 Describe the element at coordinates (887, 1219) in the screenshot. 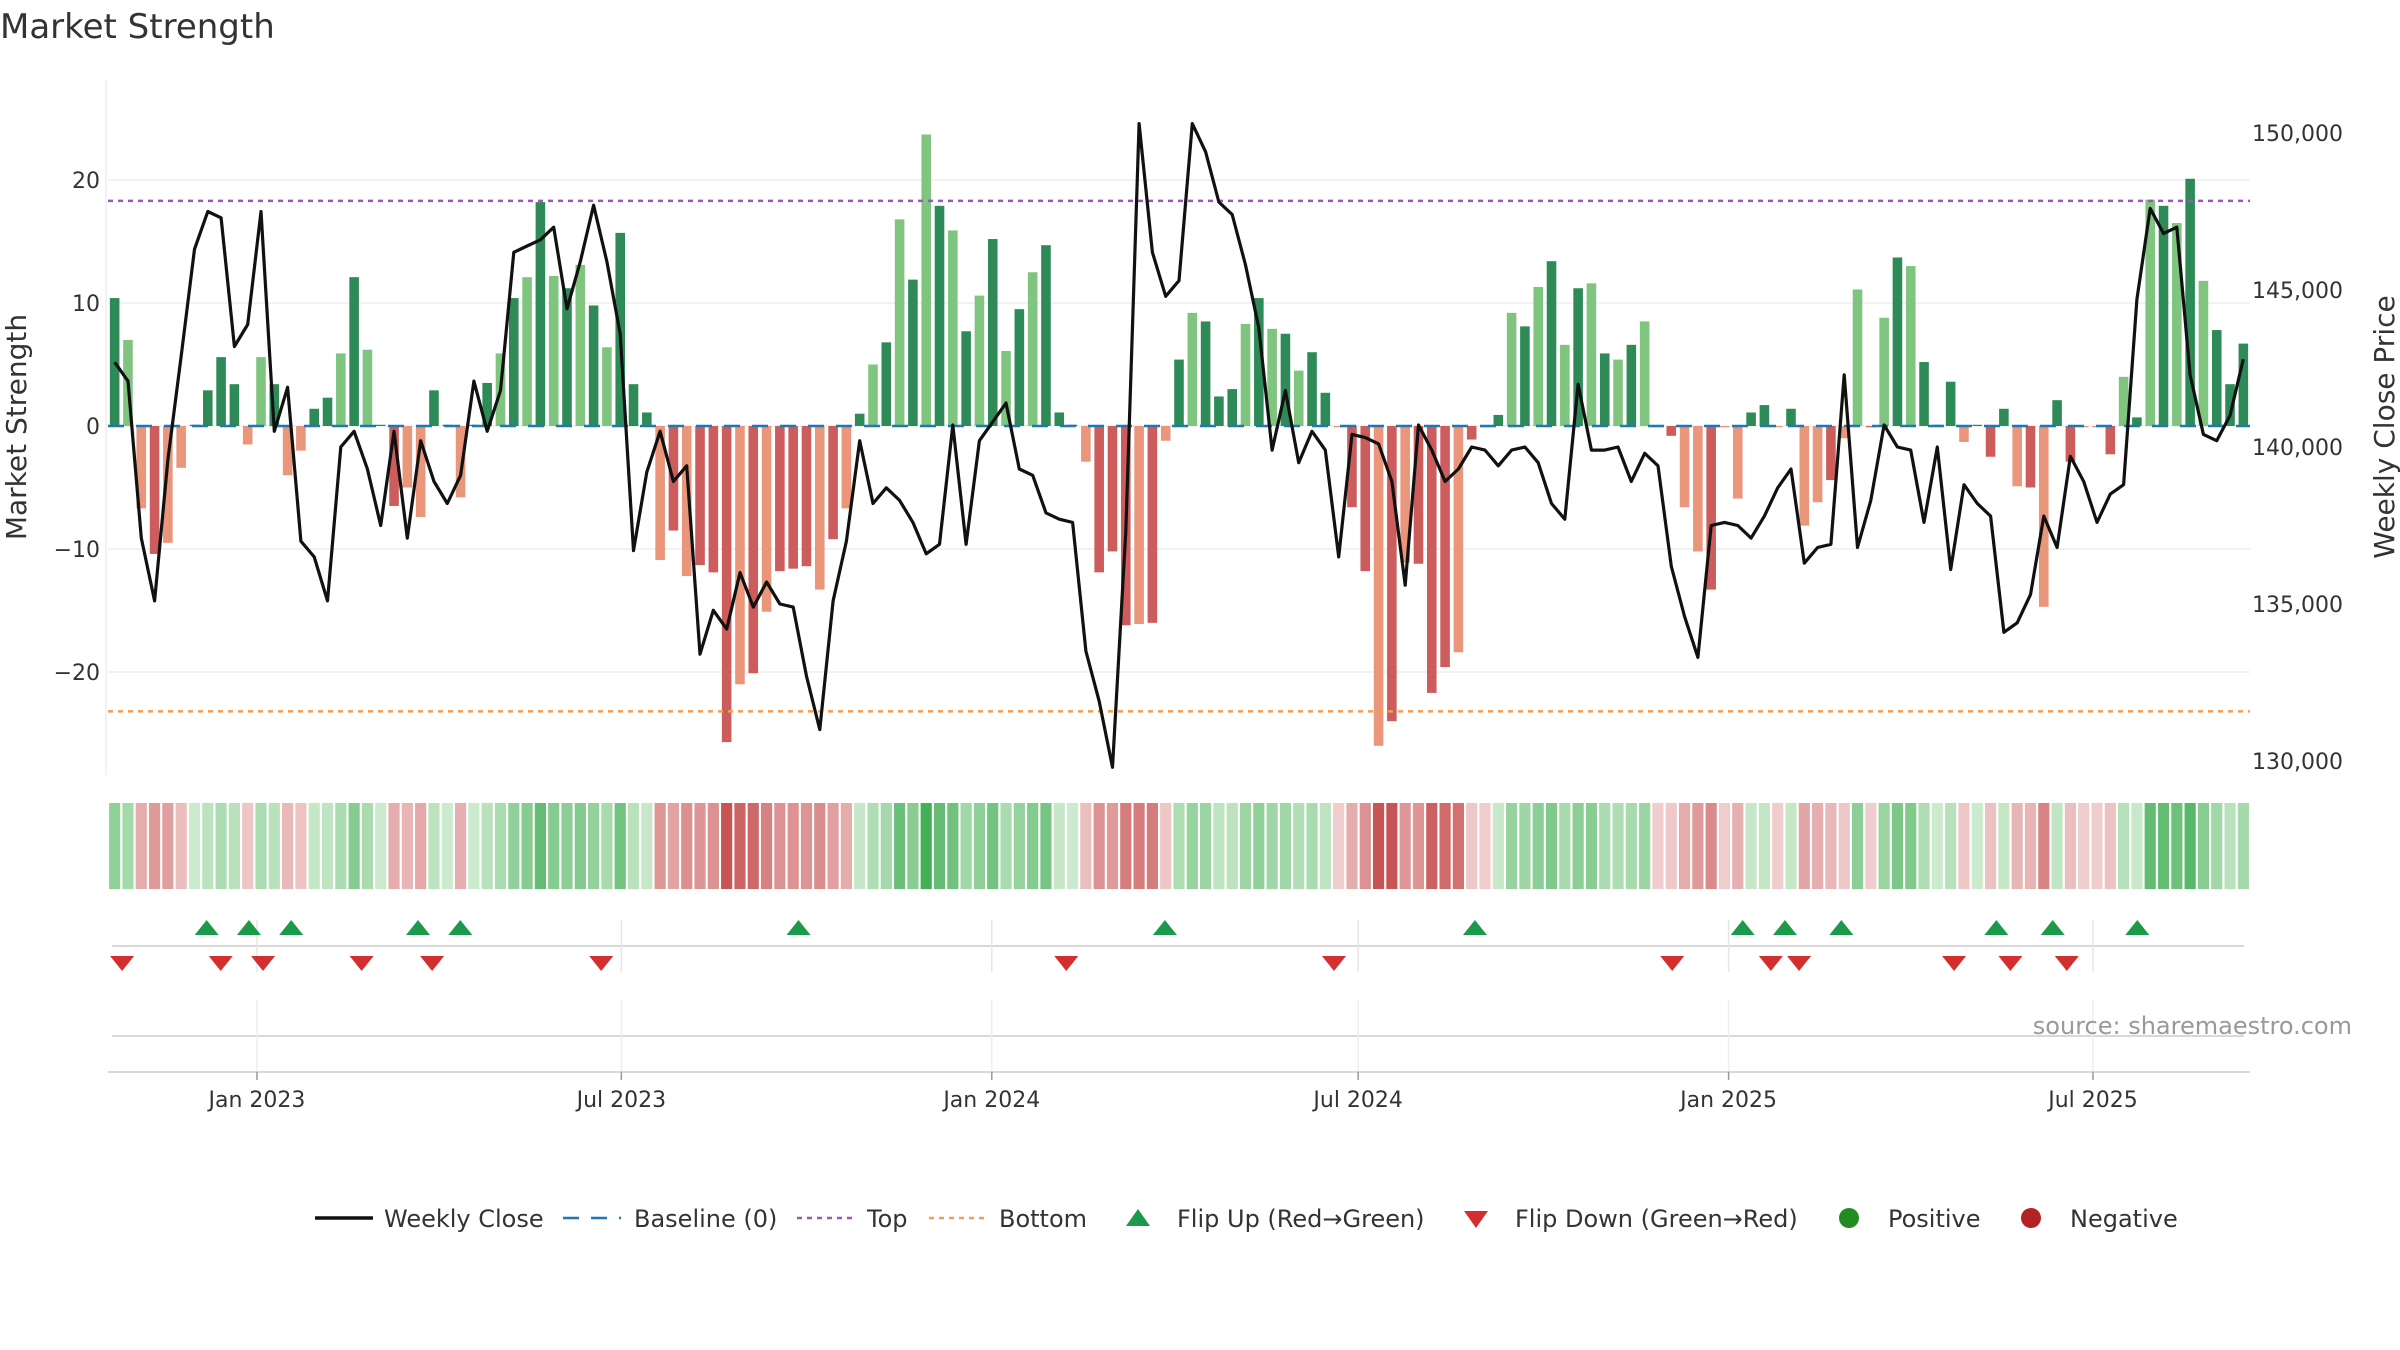

I see `legend-label: Top` at that location.